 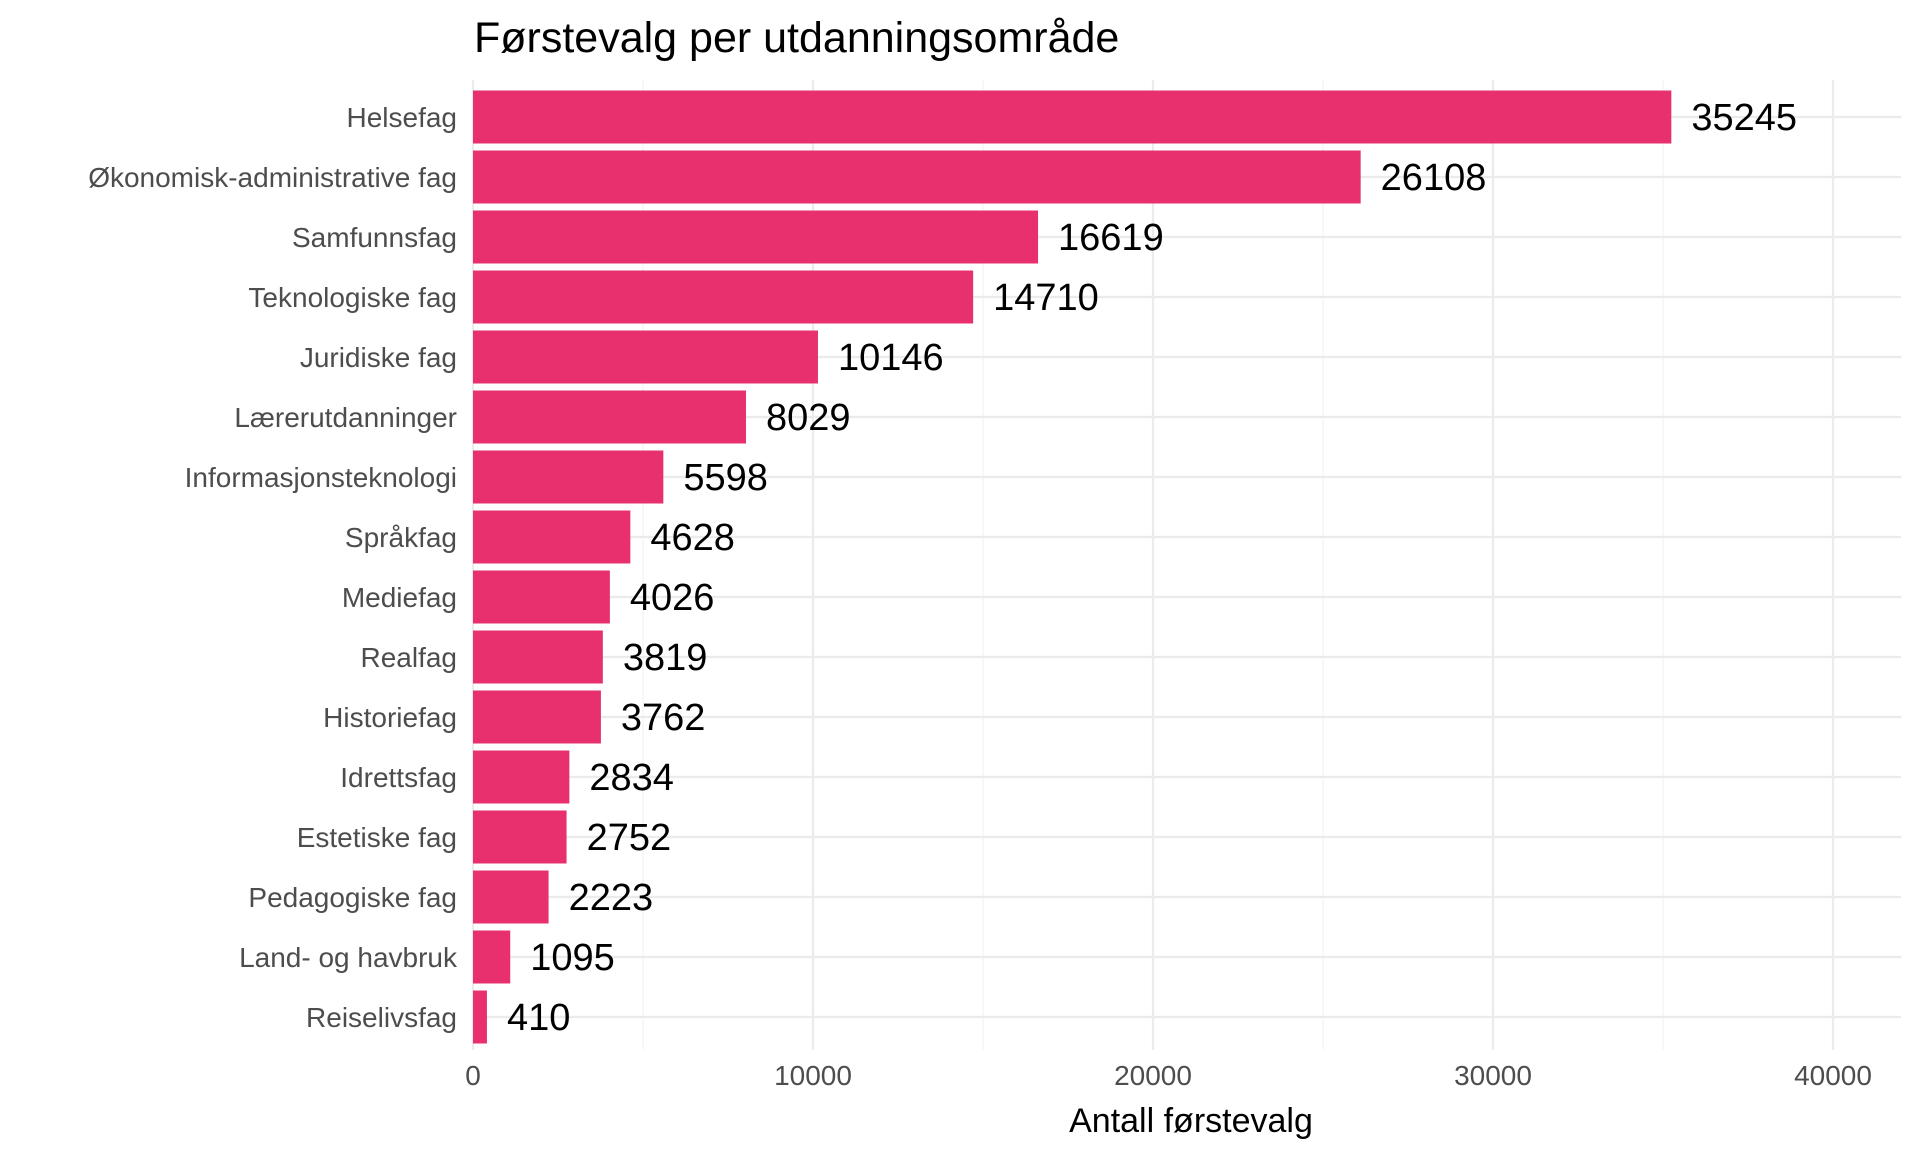 What do you see at coordinates (796, 38) in the screenshot?
I see `chart-title: Førstevalg per utdanningsområde` at bounding box center [796, 38].